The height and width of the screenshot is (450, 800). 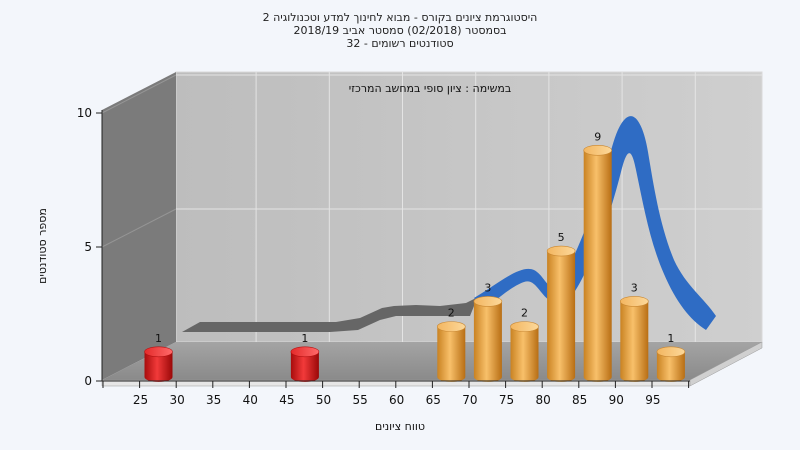 What do you see at coordinates (84, 113) in the screenshot?
I see `y-tick-label-2: 10` at bounding box center [84, 113].